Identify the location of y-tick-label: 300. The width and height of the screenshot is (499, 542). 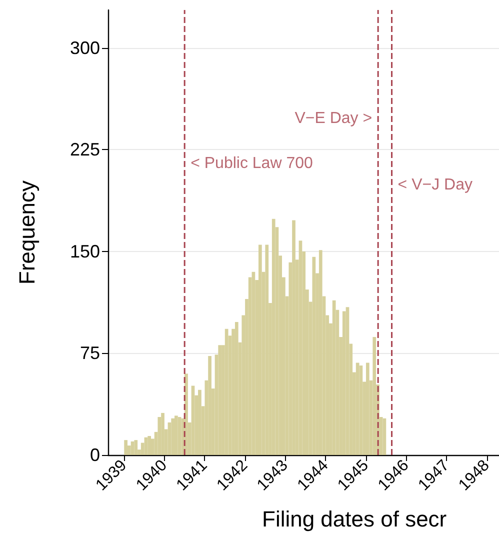
(85, 48).